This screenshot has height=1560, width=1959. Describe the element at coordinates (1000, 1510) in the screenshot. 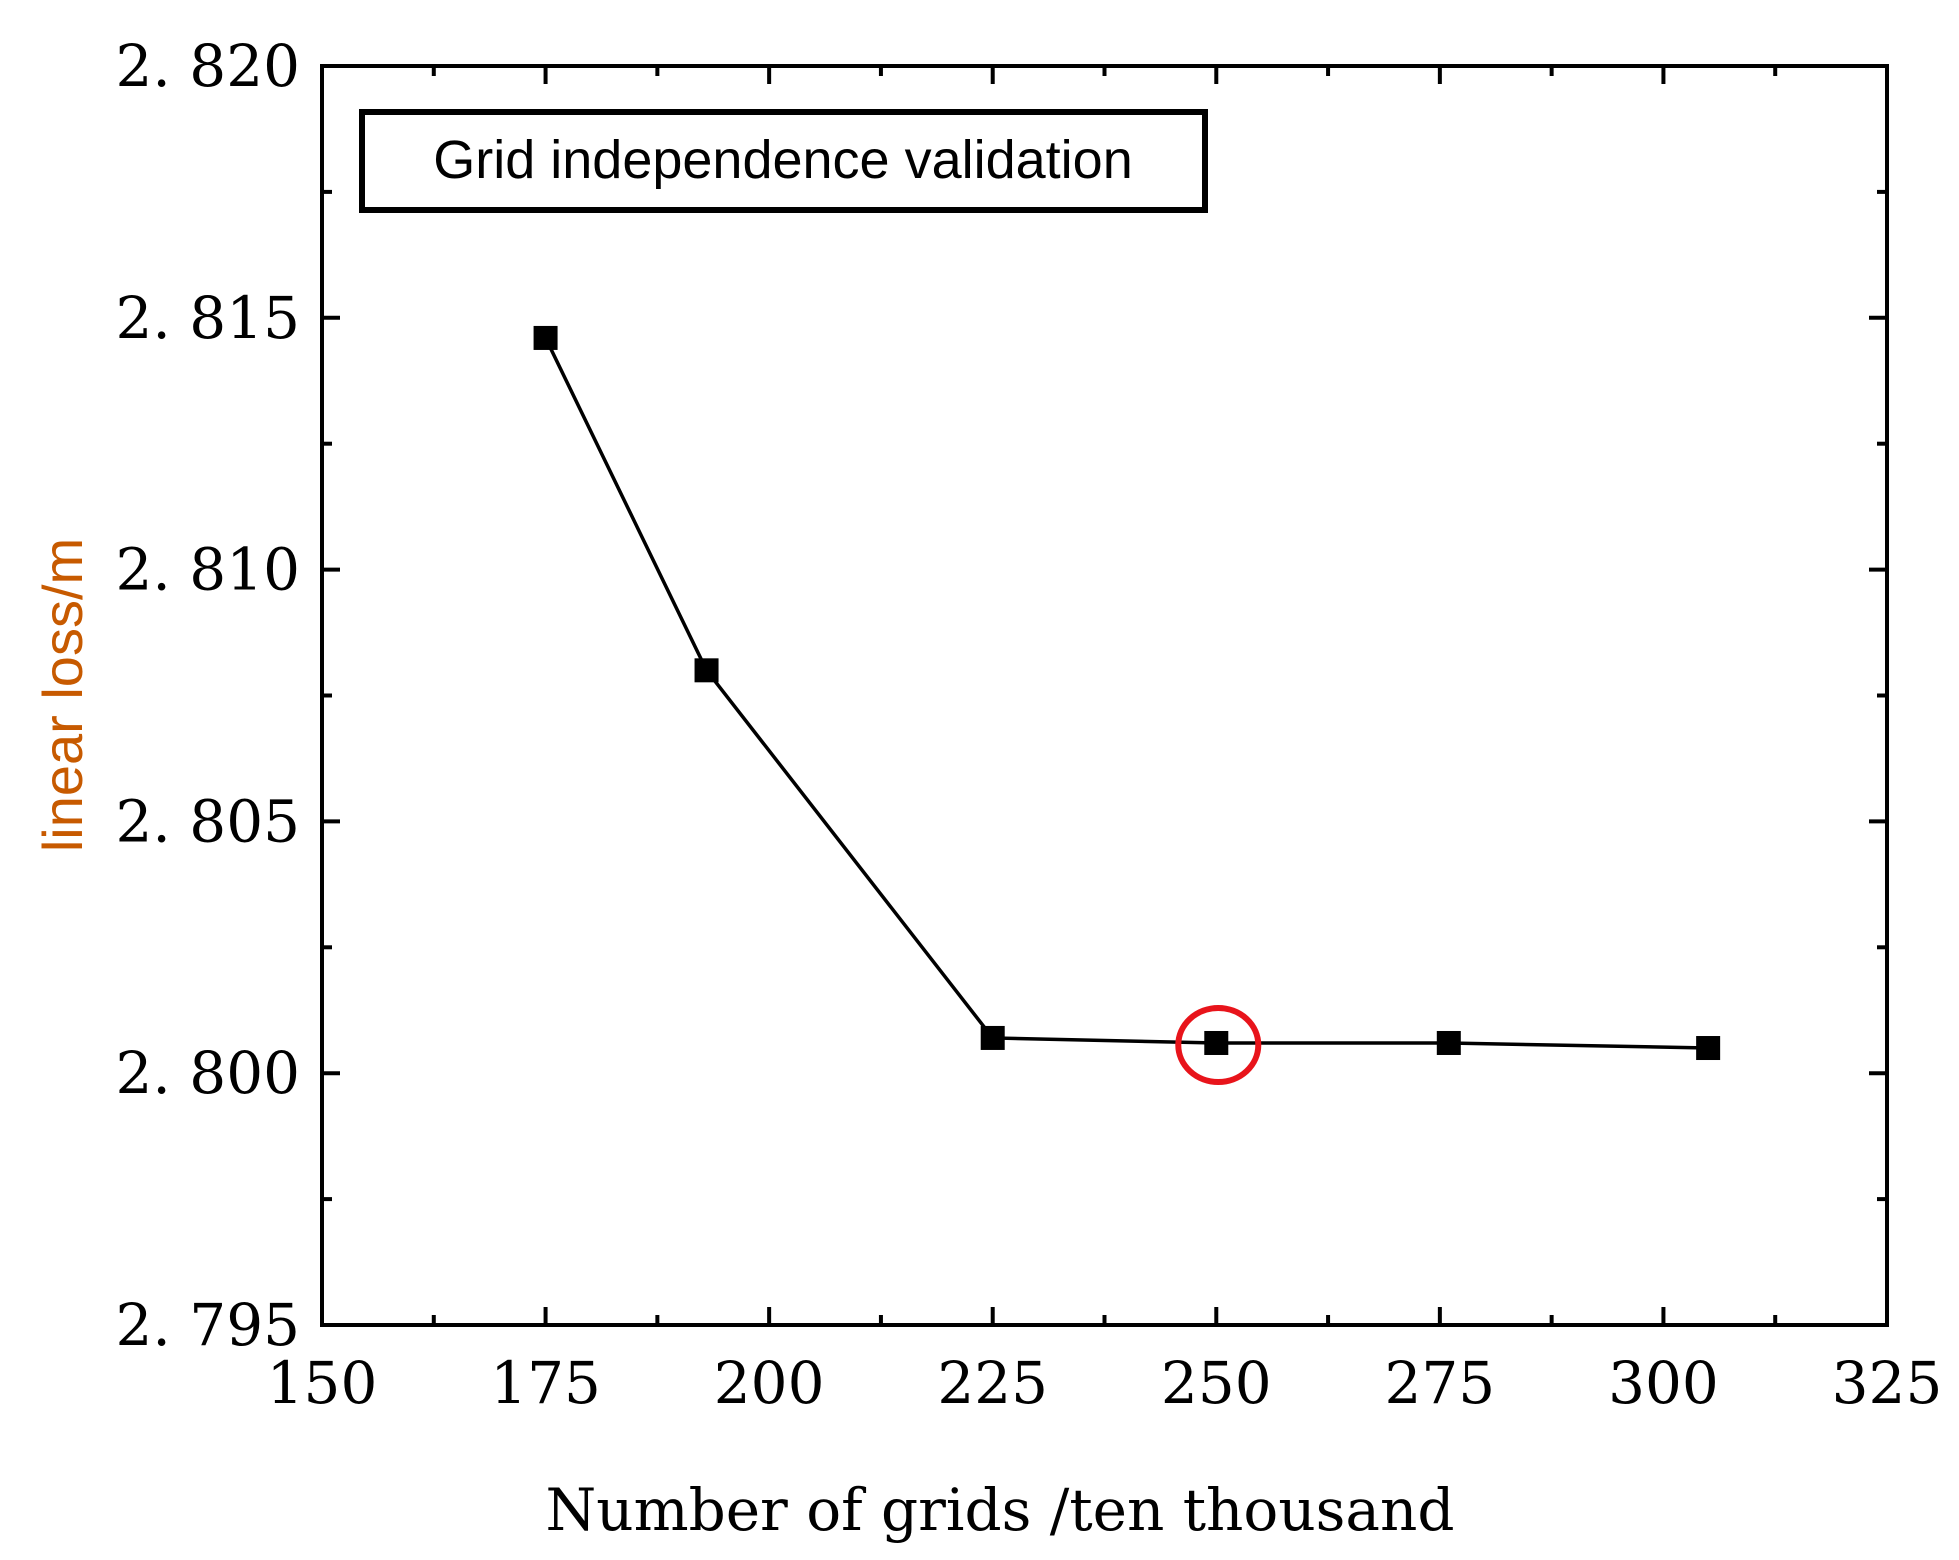

I see `x-axis-title: Number of grids /ten thousand` at that location.